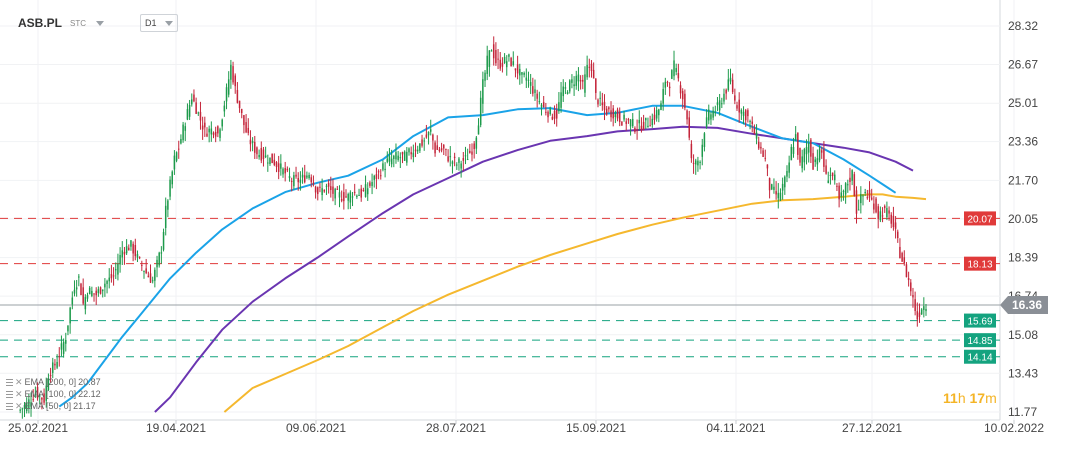 The width and height of the screenshot is (1069, 449). I want to click on instrument-type: STC, so click(78, 23).